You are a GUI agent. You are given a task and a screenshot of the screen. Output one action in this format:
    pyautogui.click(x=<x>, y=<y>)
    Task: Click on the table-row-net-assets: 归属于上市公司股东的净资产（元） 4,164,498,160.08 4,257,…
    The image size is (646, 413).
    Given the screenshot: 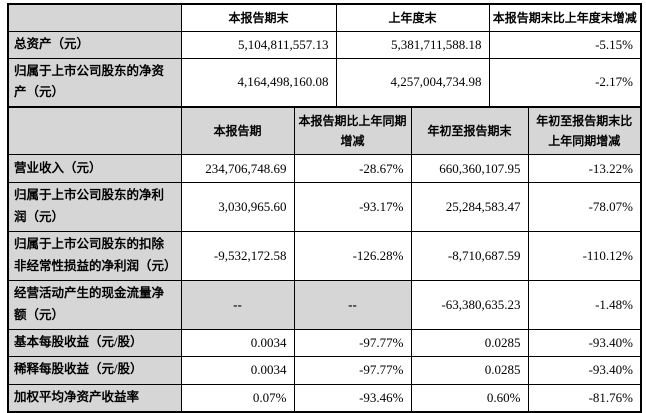 What is the action you would take?
    pyautogui.click(x=324, y=82)
    